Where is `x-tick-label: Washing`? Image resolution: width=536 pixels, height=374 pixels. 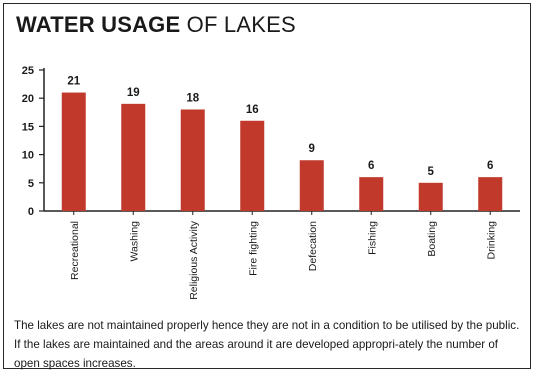
x-tick-label: Washing is located at coordinates (134, 241).